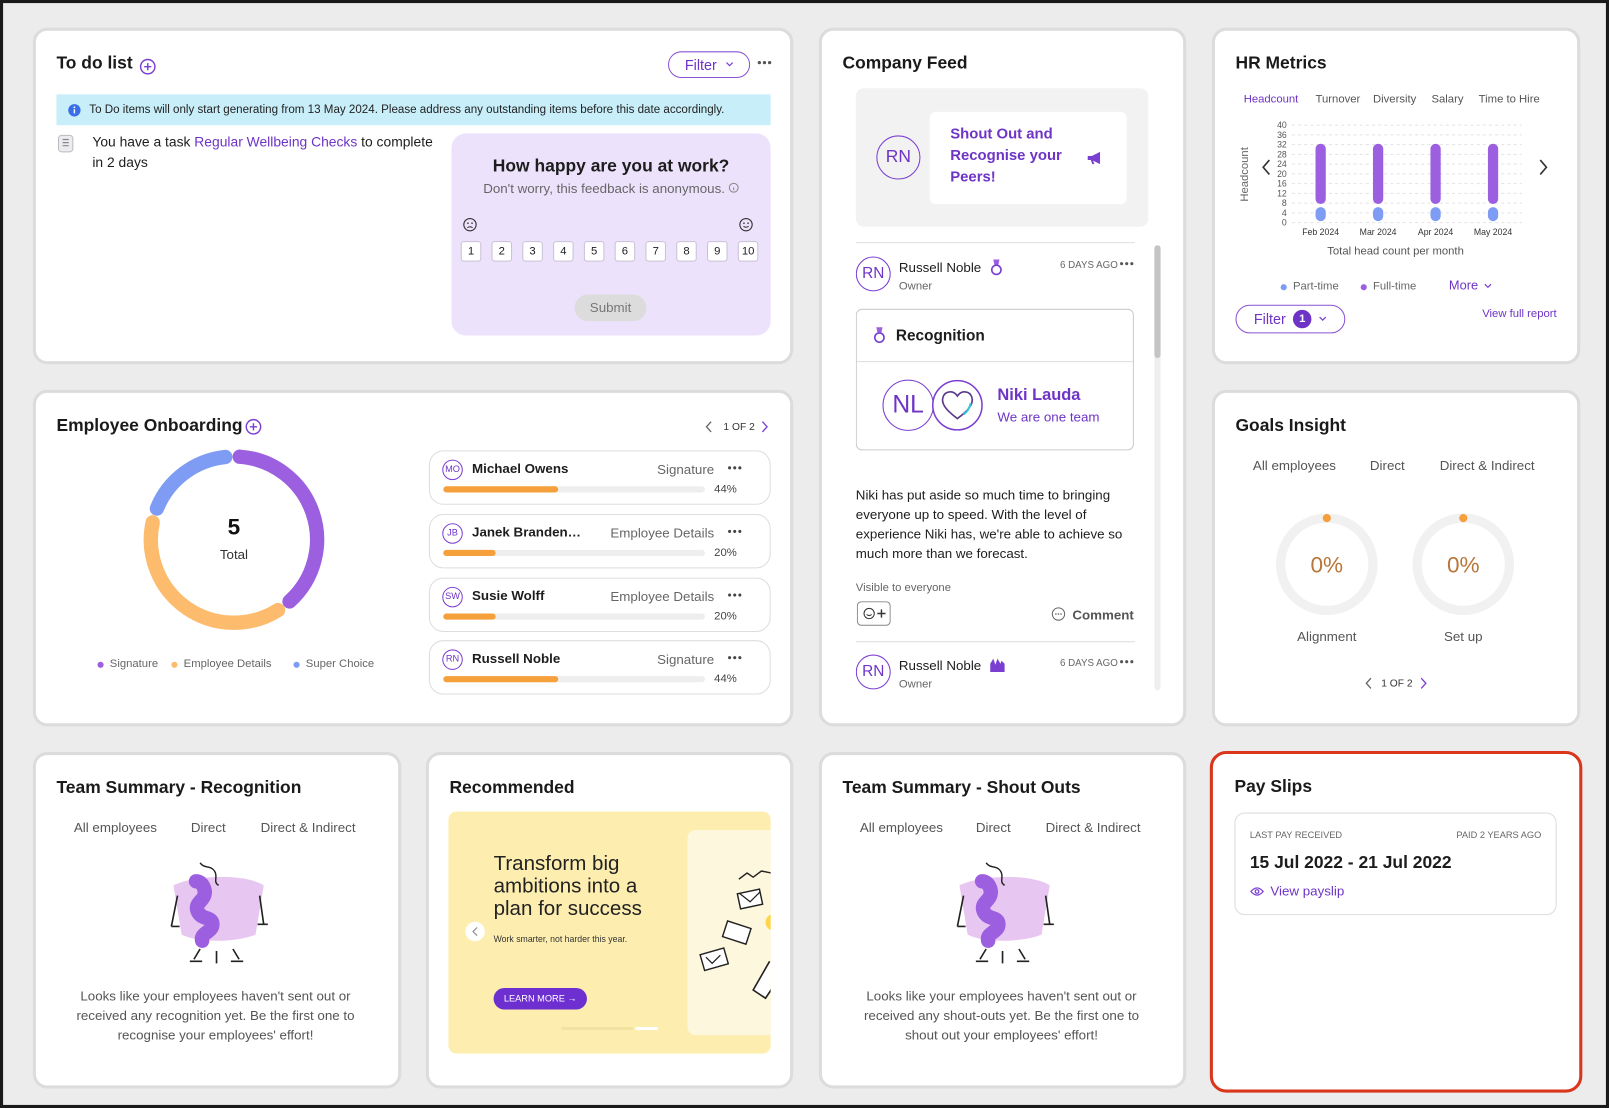  Describe the element at coordinates (686, 251) in the screenshot. I see `scale-option: 8` at that location.